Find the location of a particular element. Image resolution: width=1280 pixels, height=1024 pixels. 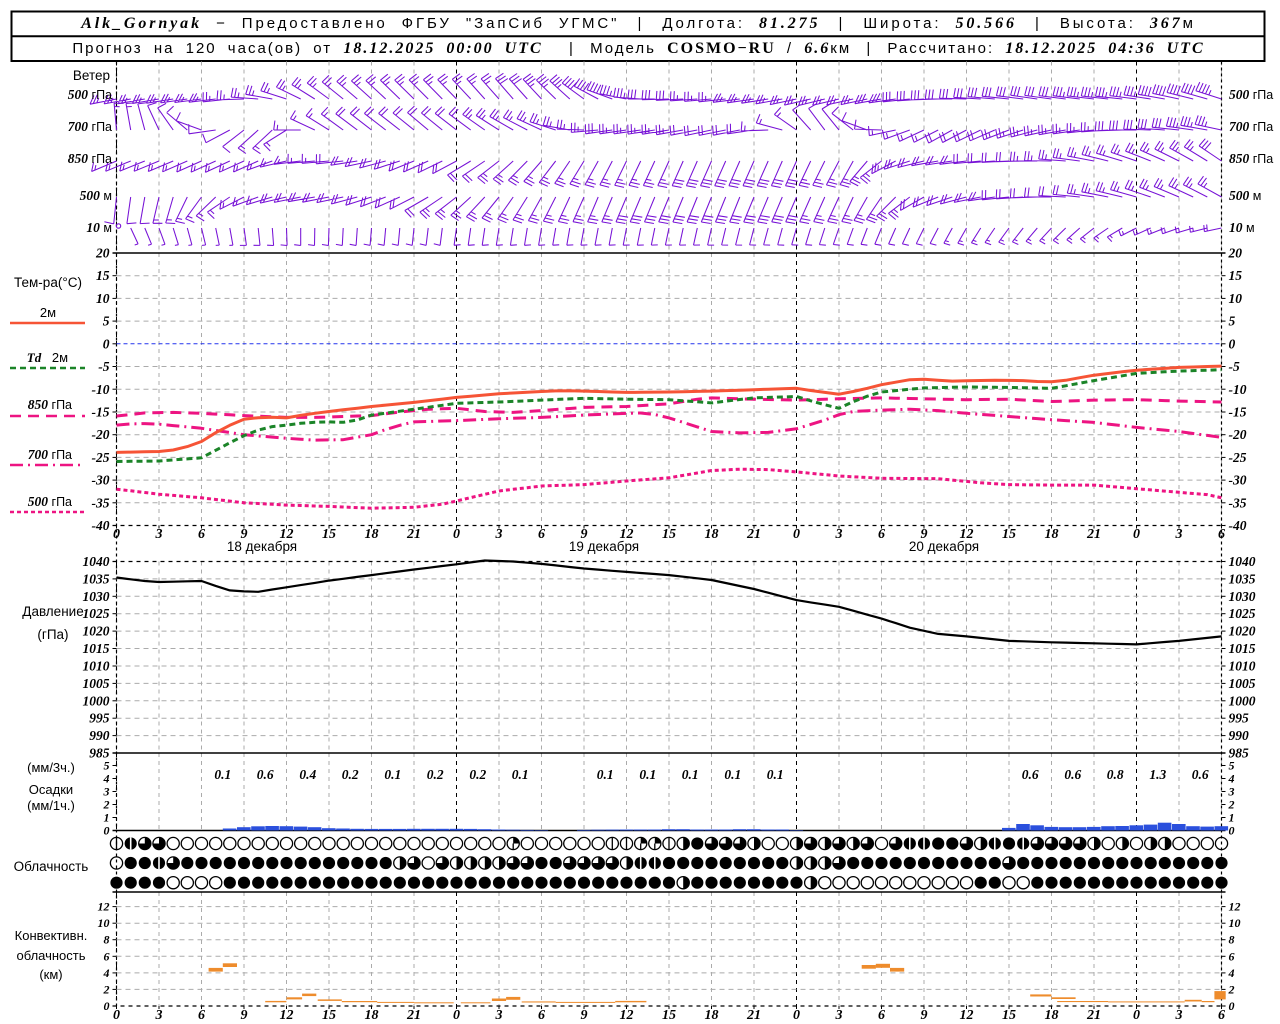

svg-text: Ветер is located at coordinates (91, 75).